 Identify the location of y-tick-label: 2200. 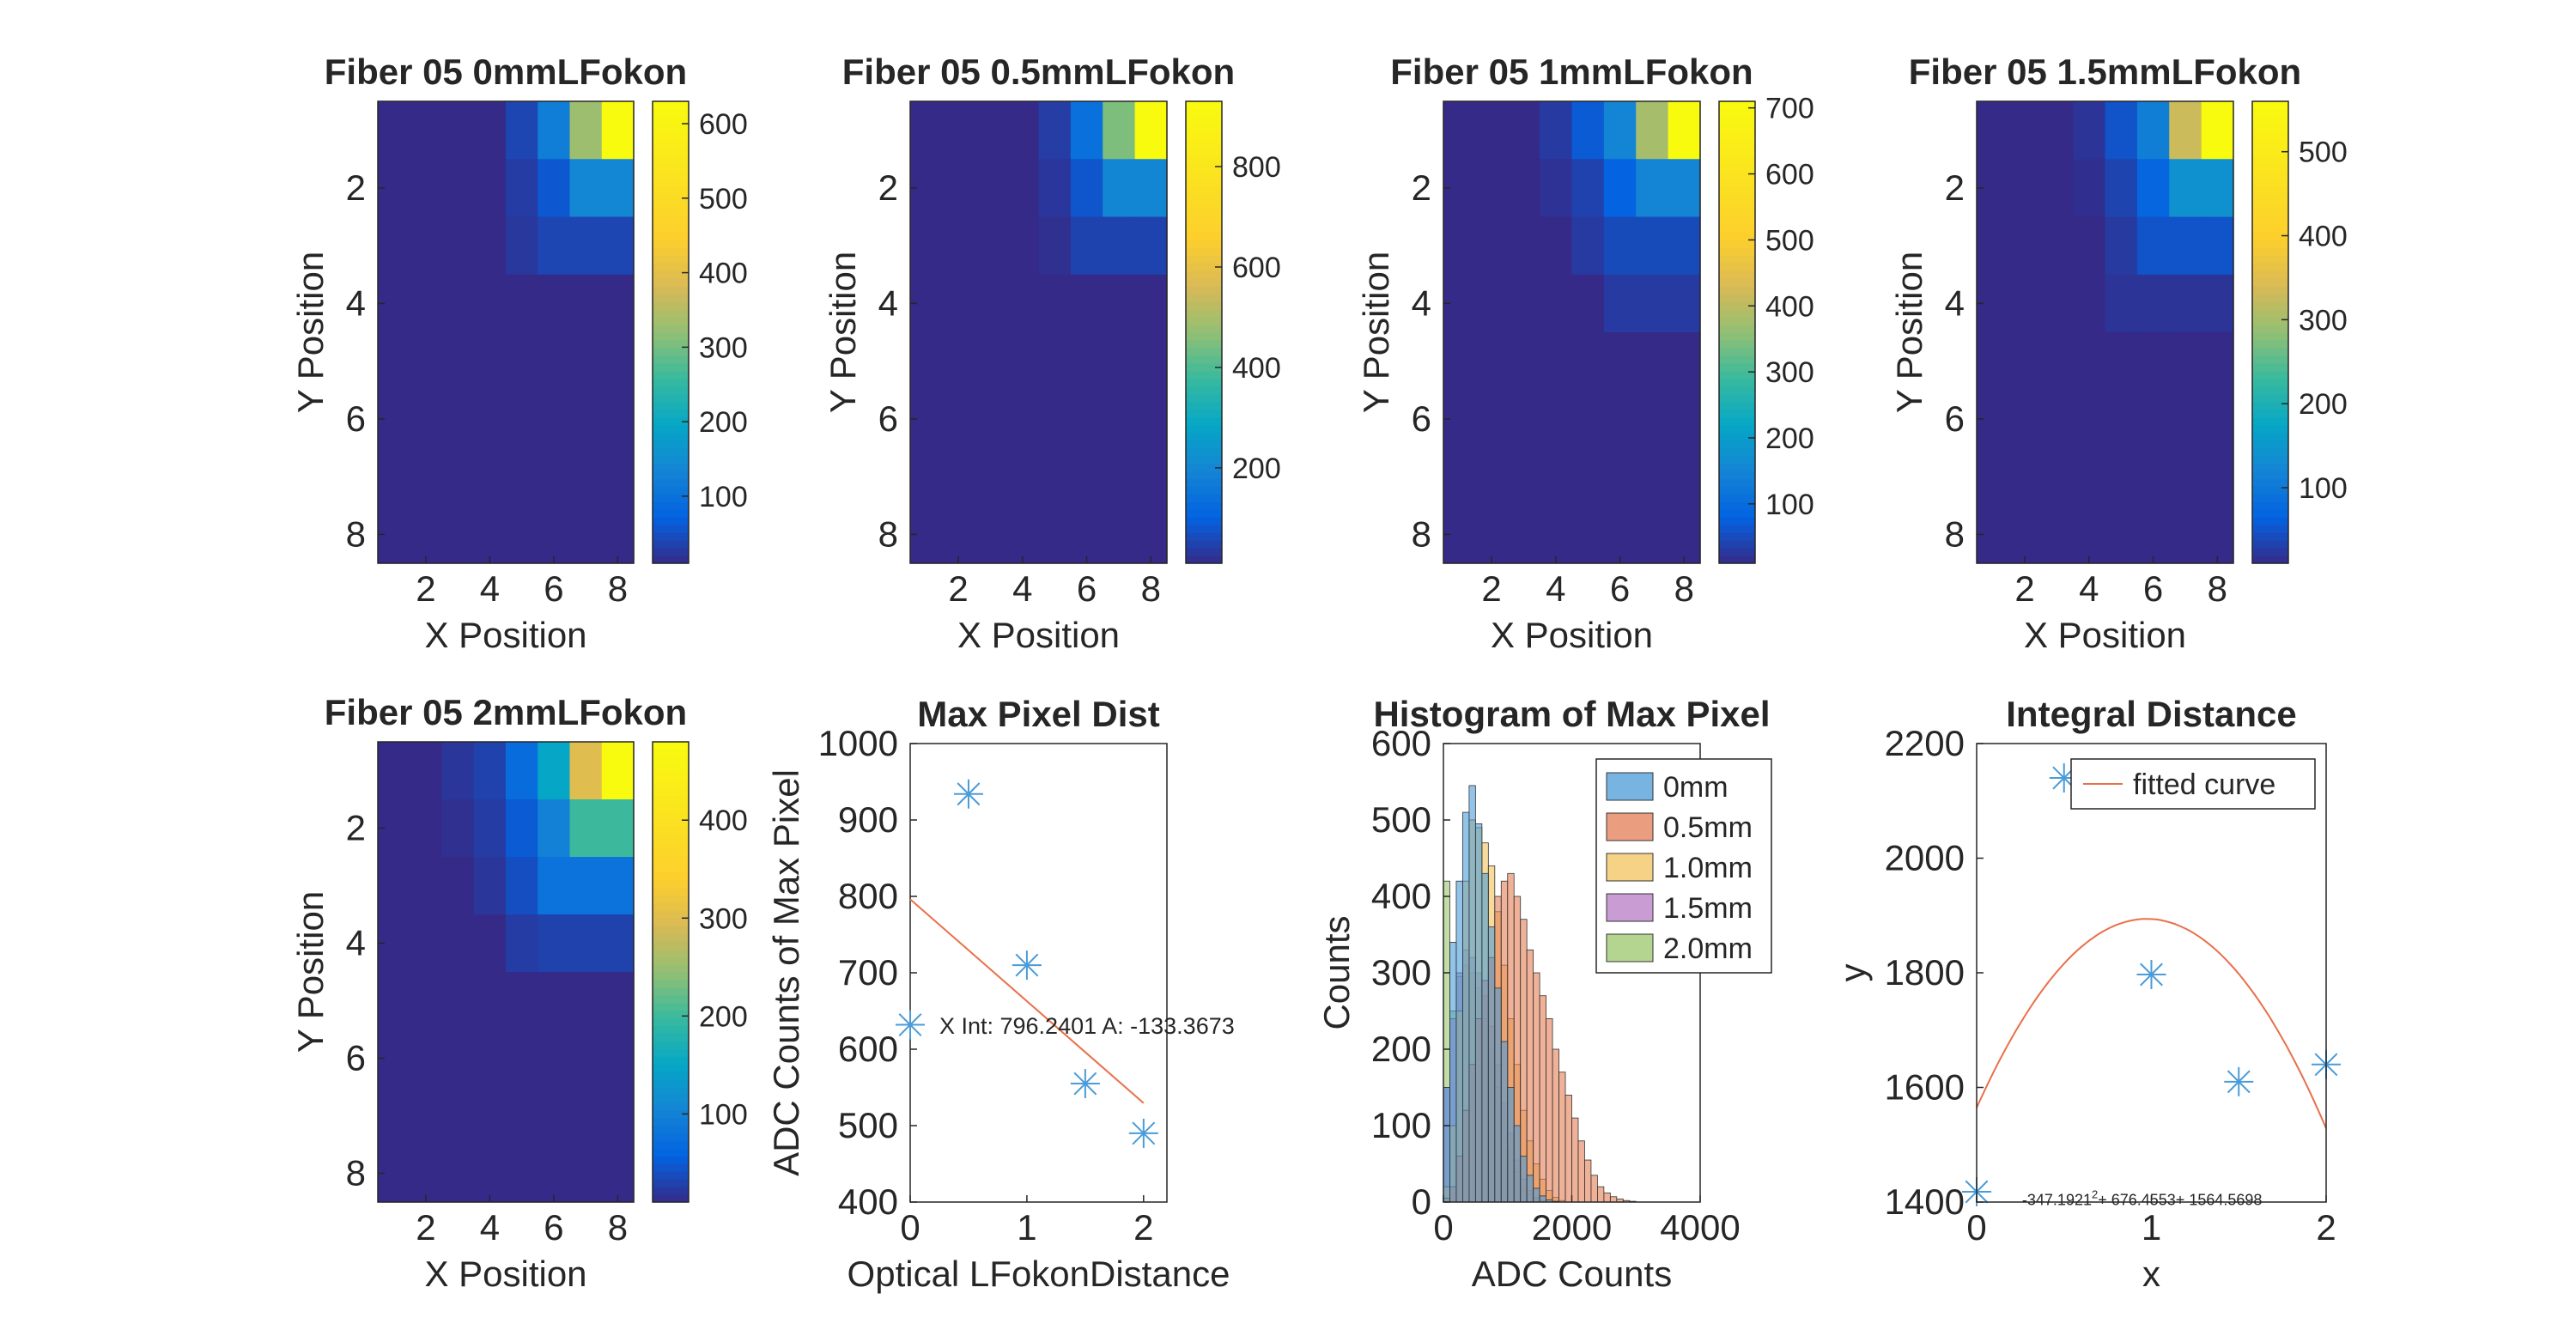
(1925, 743).